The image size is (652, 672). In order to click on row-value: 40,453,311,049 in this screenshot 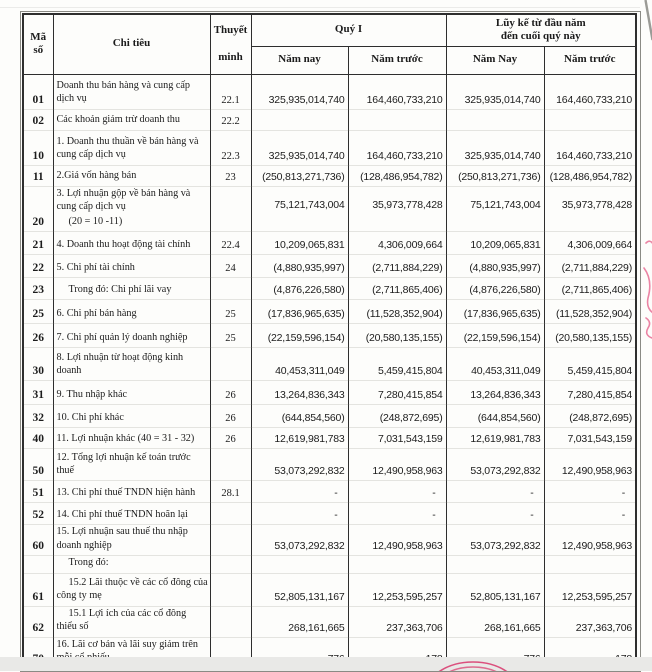, I will do `click(299, 364)`.